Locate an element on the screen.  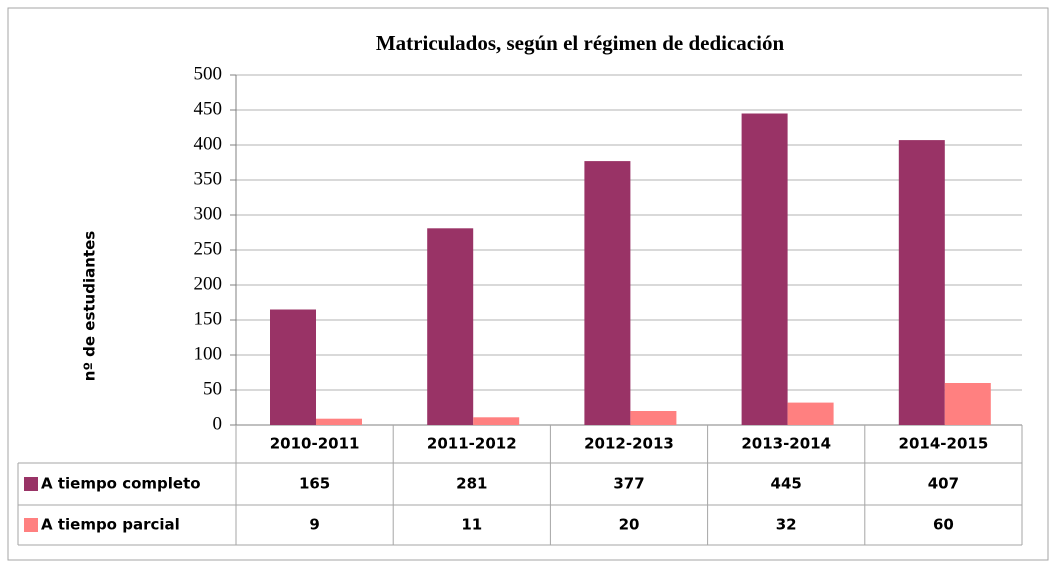
table-value: 281 is located at coordinates (471, 484).